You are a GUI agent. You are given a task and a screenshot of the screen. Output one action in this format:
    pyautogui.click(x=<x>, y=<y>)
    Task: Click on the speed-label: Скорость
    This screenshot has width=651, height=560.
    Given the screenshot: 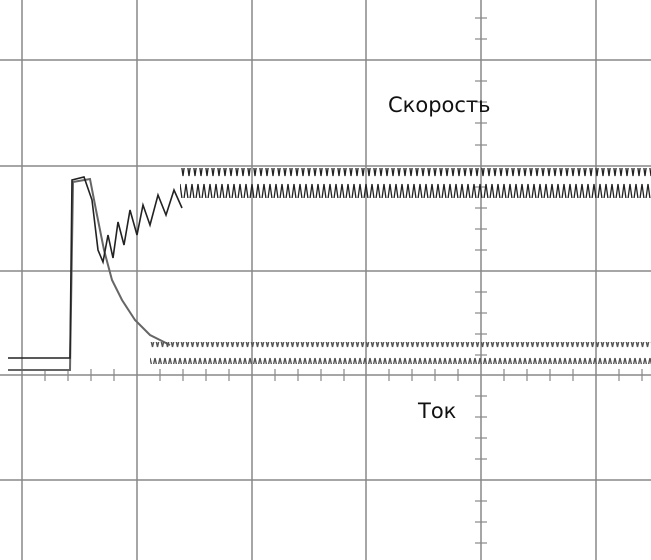 What is the action you would take?
    pyautogui.click(x=439, y=105)
    